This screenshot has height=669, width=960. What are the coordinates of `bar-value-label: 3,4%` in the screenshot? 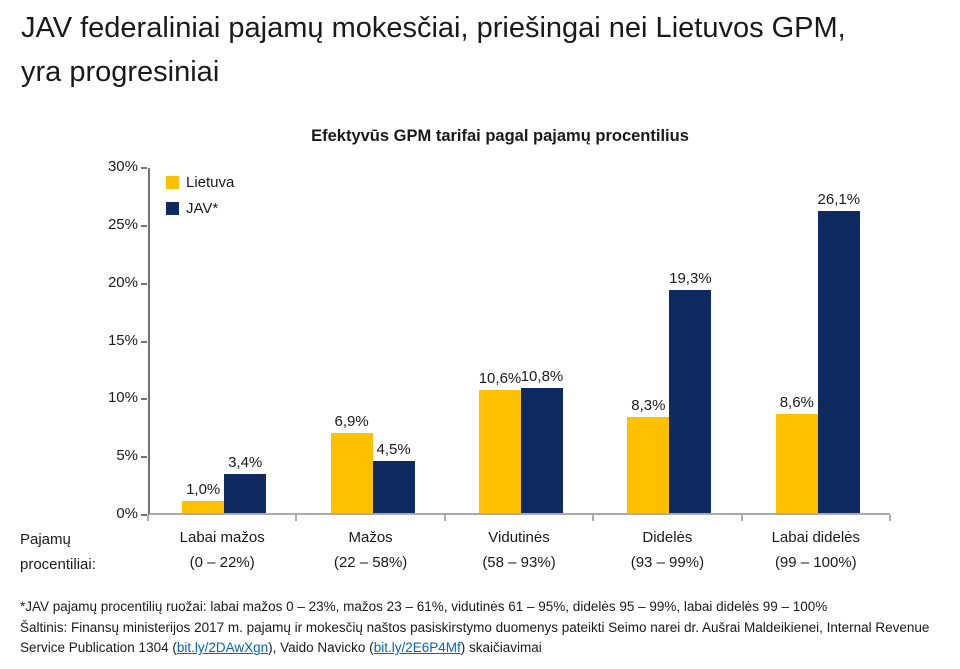 It's located at (245, 462).